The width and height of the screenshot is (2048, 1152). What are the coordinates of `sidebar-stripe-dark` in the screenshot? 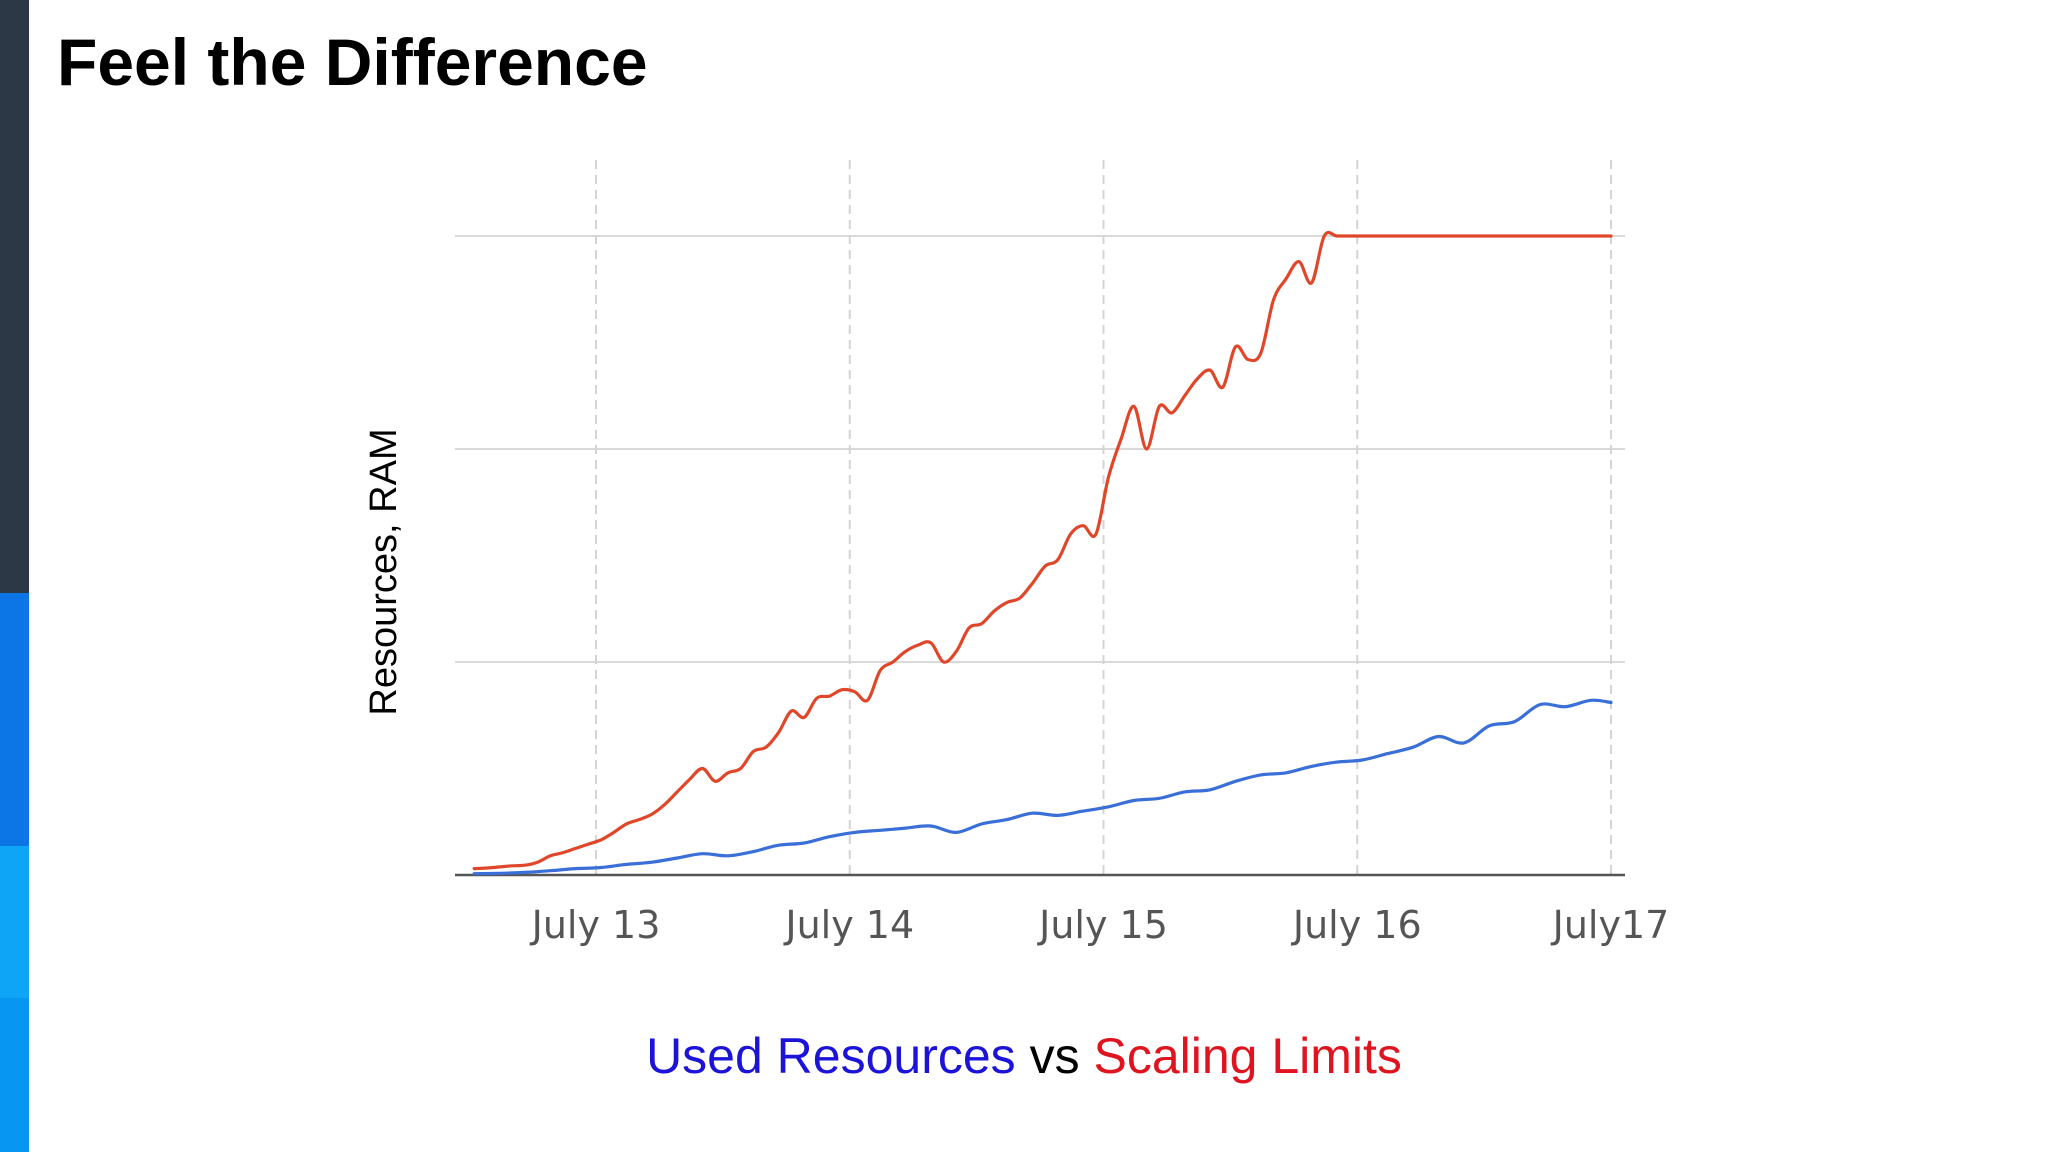 It's located at (14, 296).